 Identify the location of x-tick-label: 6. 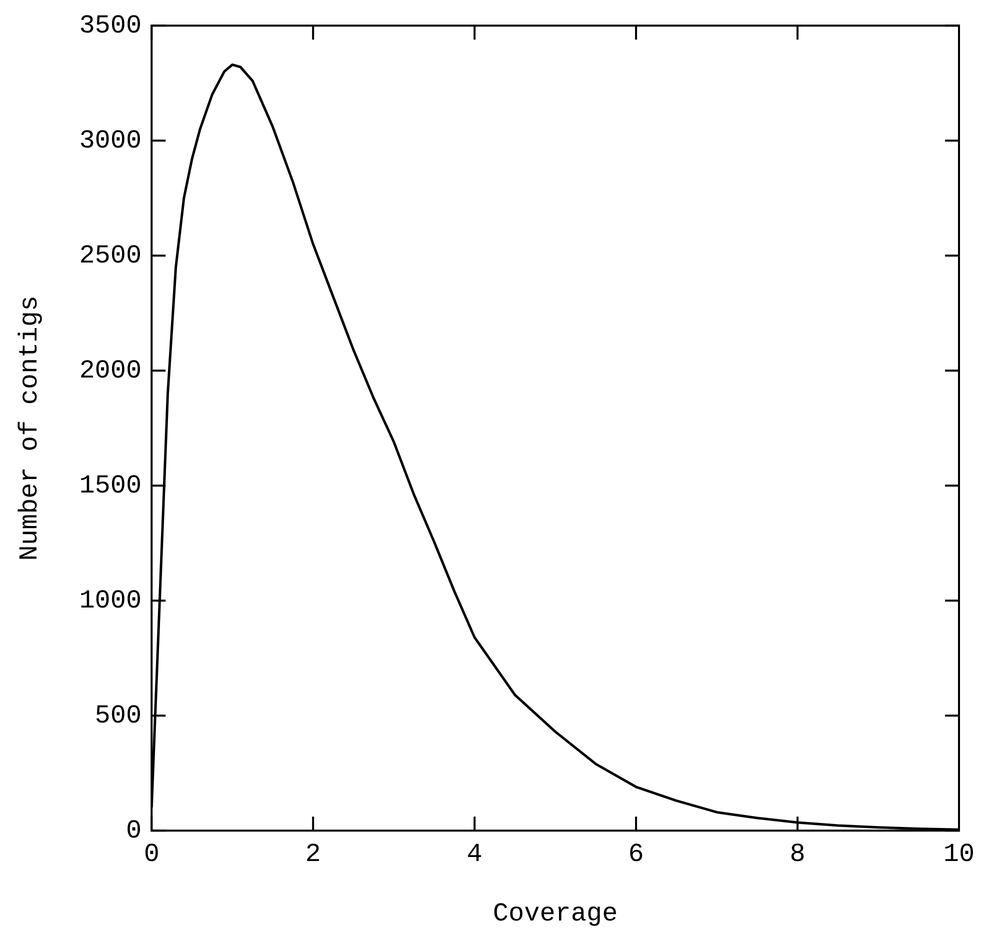
(636, 854).